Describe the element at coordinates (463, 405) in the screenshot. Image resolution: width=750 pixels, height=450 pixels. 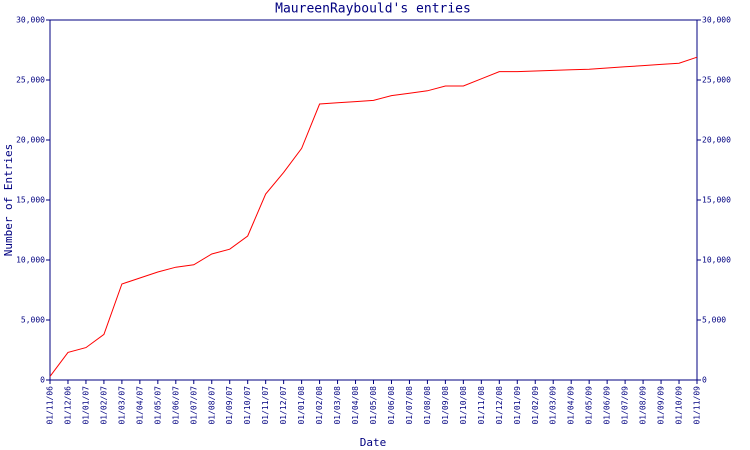
I see `x-tick-label: 01/10/08` at that location.